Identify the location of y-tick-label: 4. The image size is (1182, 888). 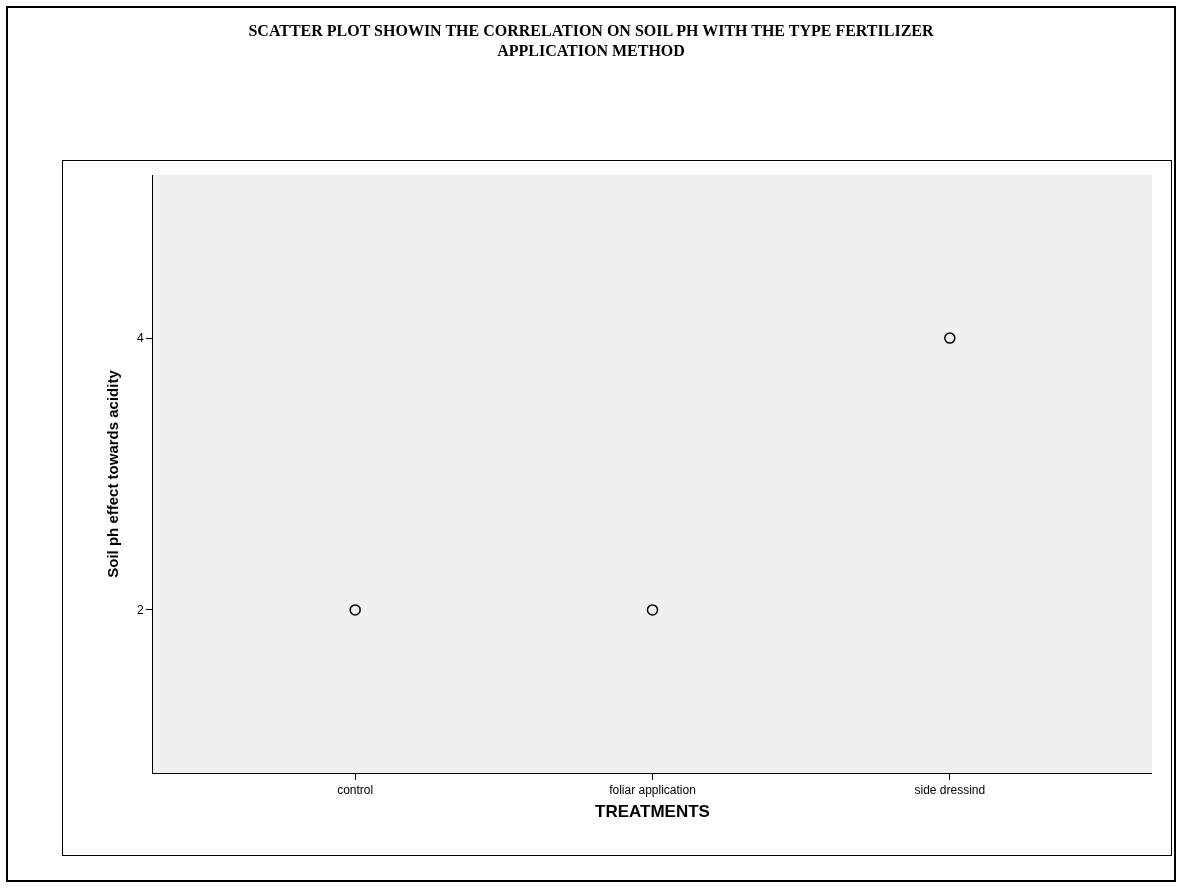
(140, 338).